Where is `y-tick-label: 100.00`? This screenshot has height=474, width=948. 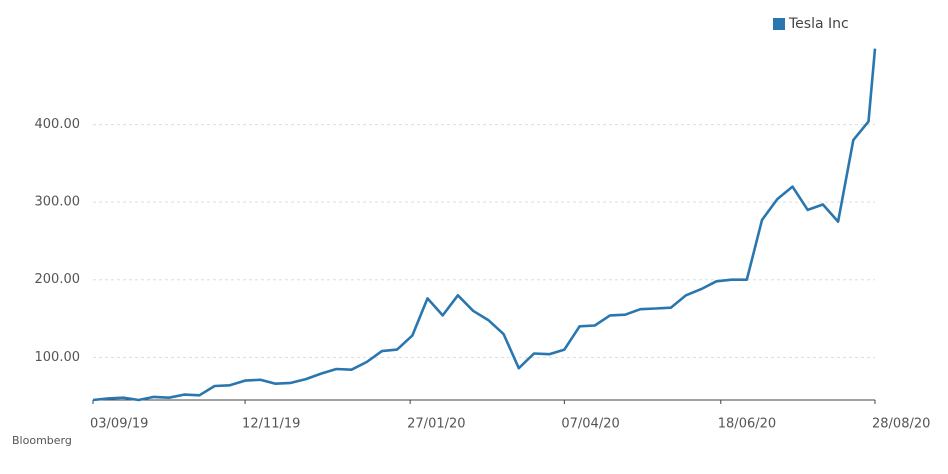
y-tick-label: 100.00 is located at coordinates (58, 357).